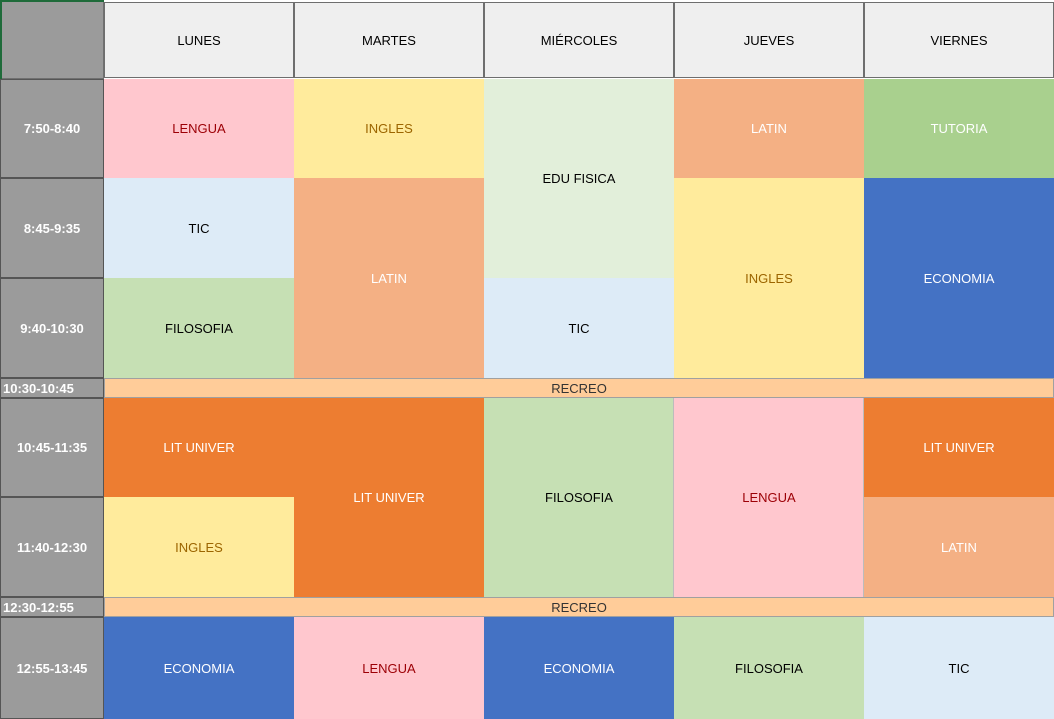 The image size is (1054, 719). I want to click on header-viernes: VIERNES, so click(959, 40).